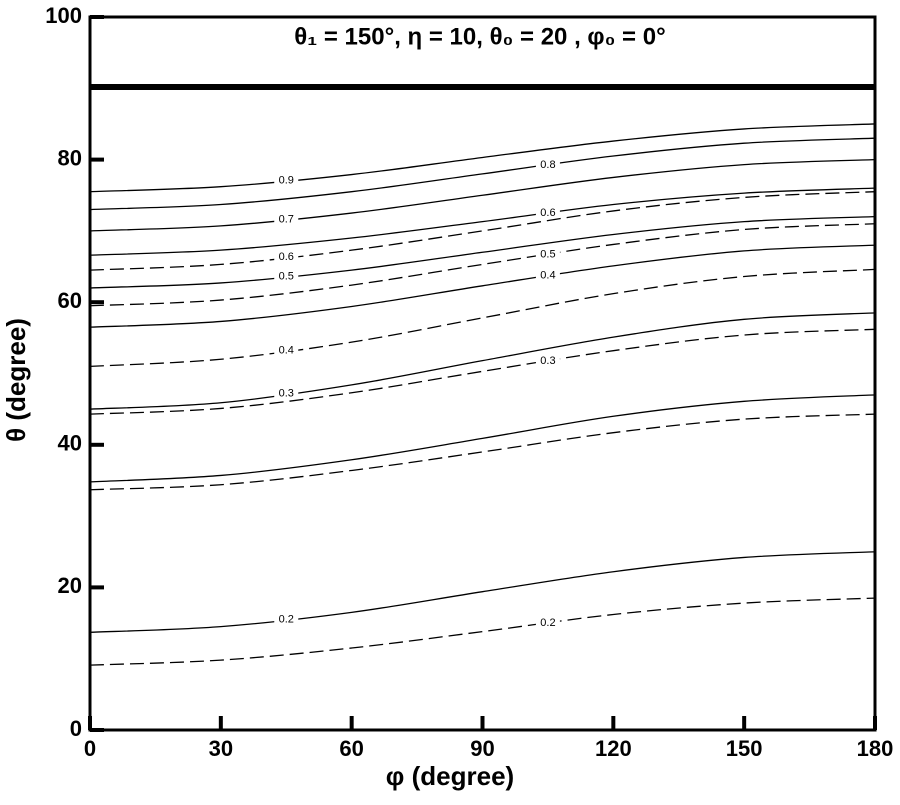 The image size is (900, 805). What do you see at coordinates (76, 728) in the screenshot?
I see `y-tick-label: 0` at bounding box center [76, 728].